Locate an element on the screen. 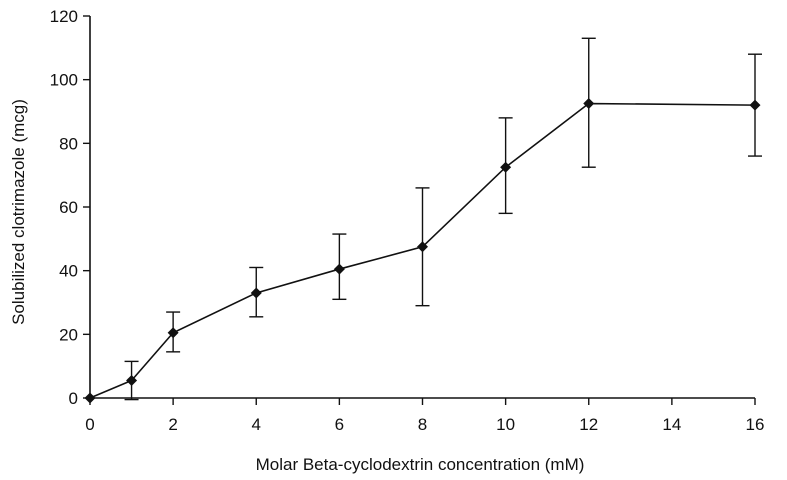 The height and width of the screenshot is (480, 787). y-tick-label: 60 is located at coordinates (68, 207).